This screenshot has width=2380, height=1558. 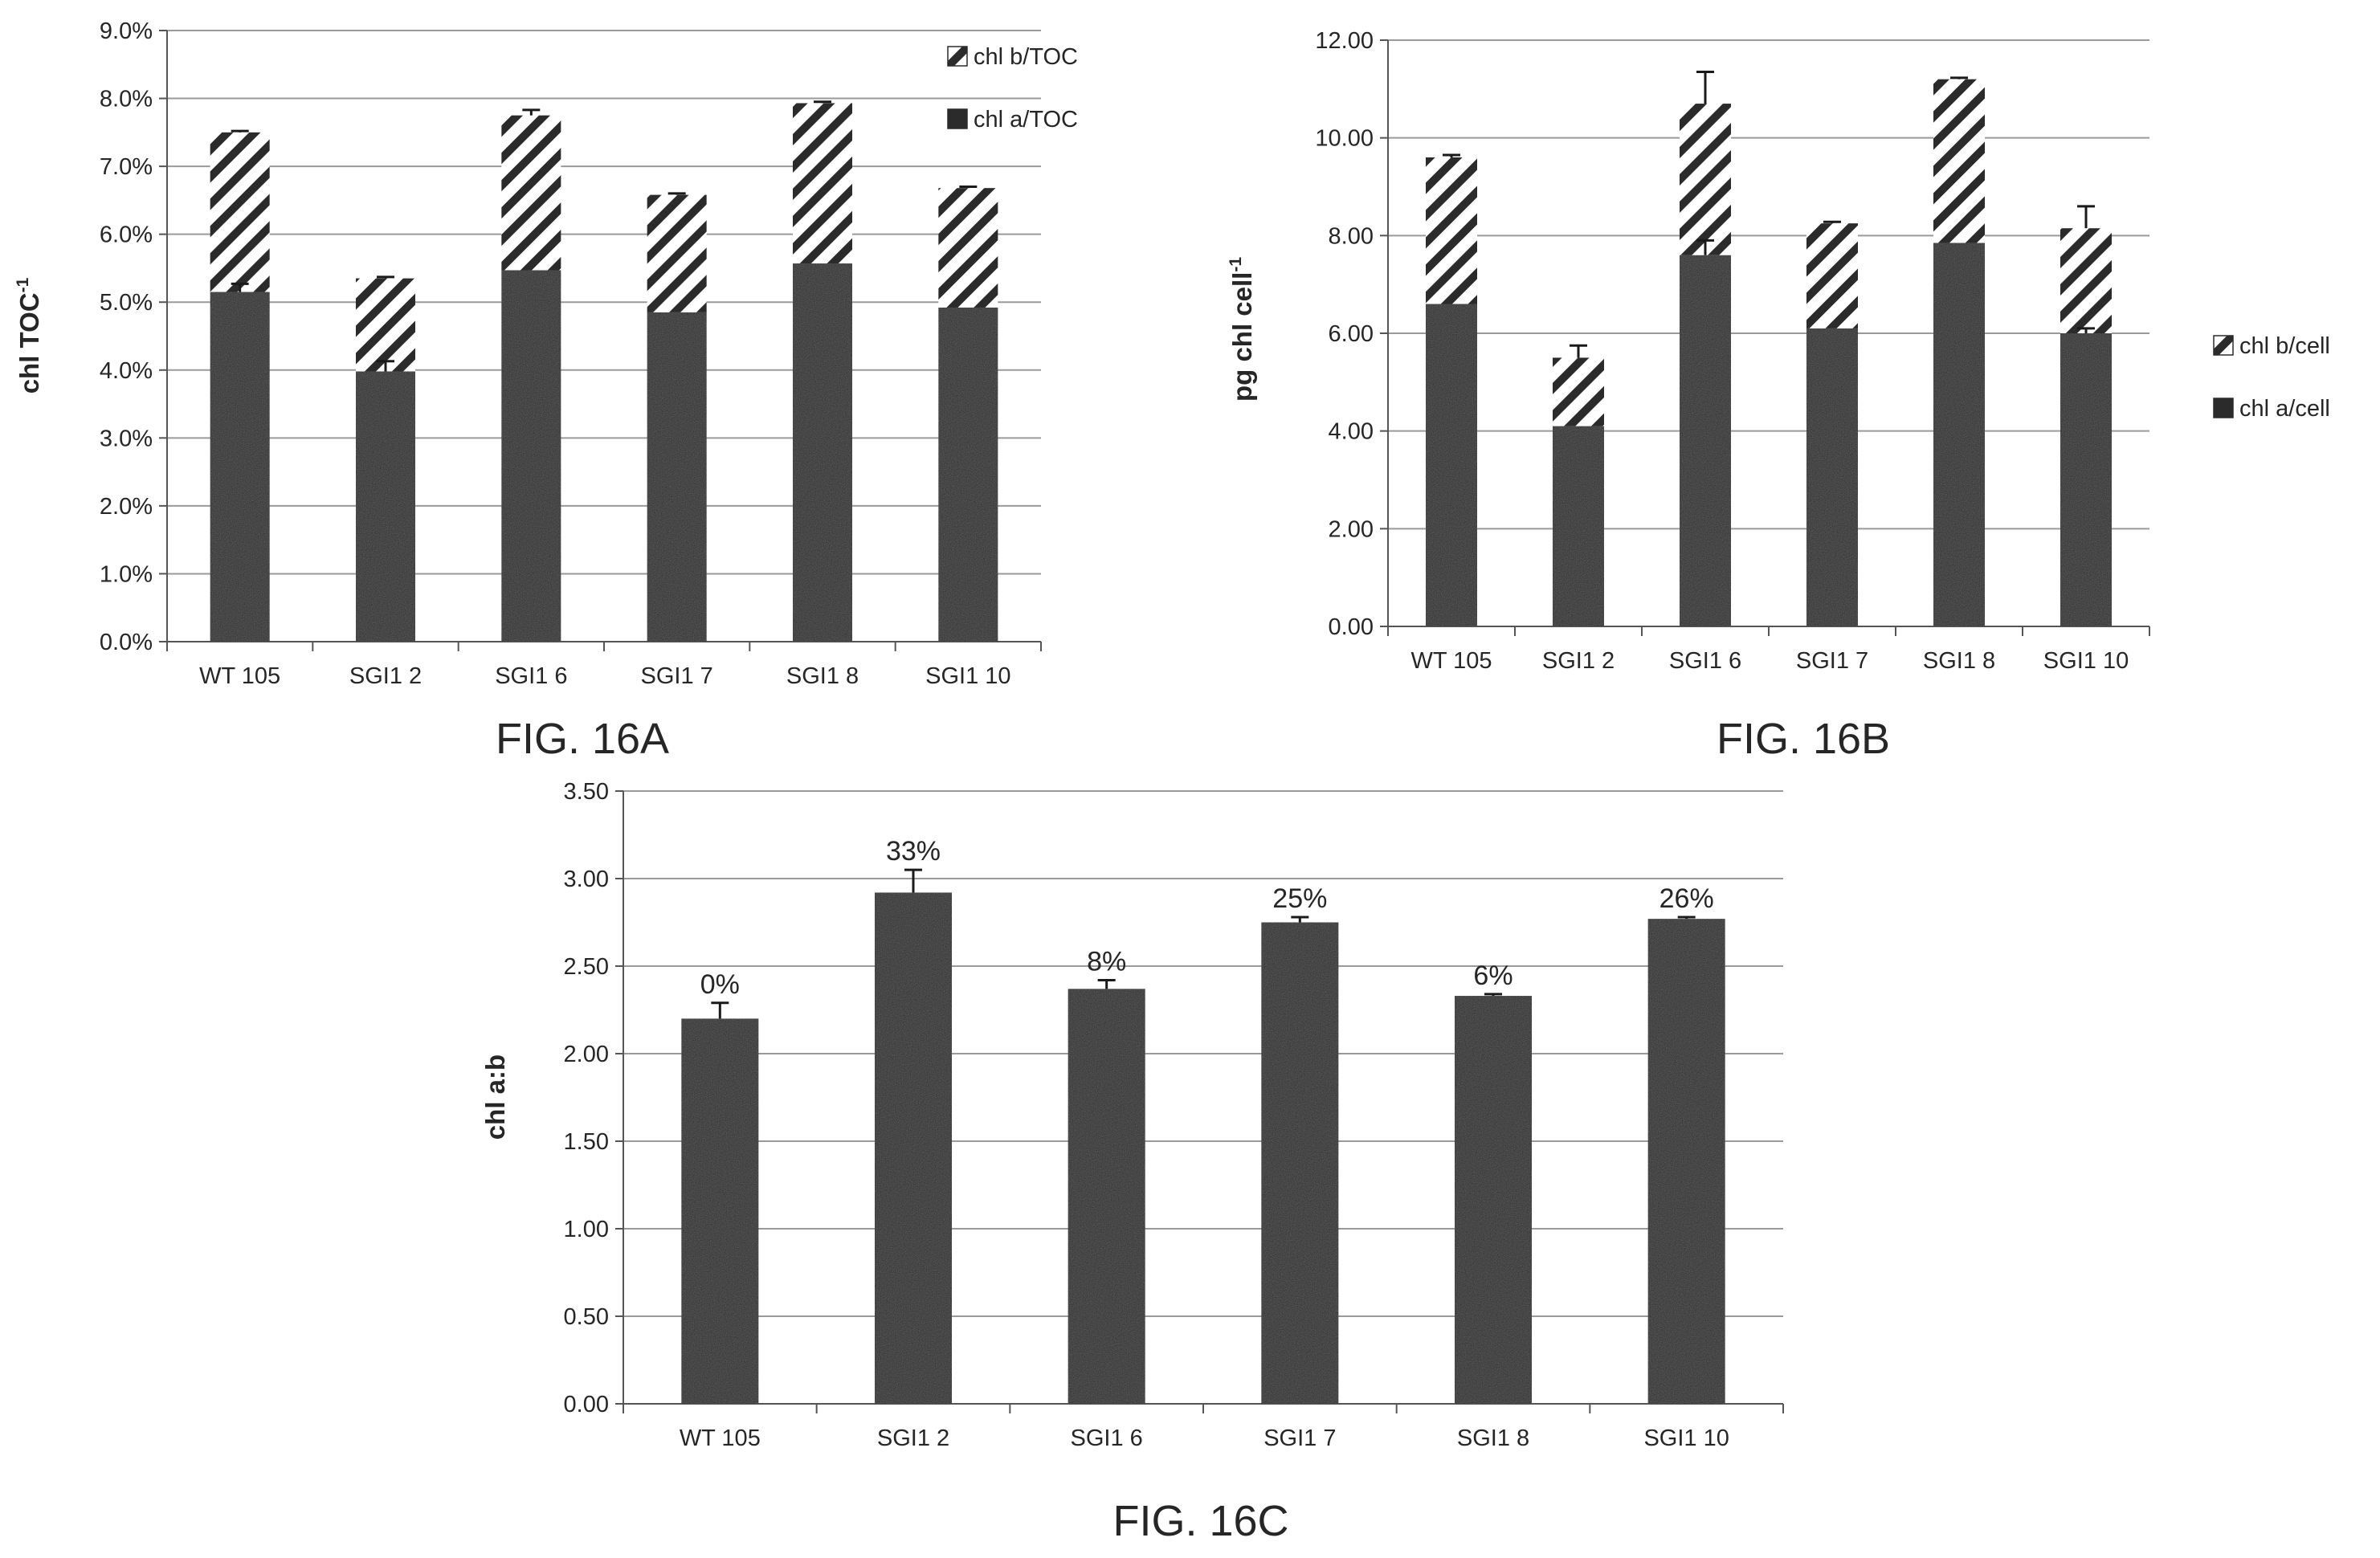 I want to click on data-label: 25%, so click(x=1299, y=898).